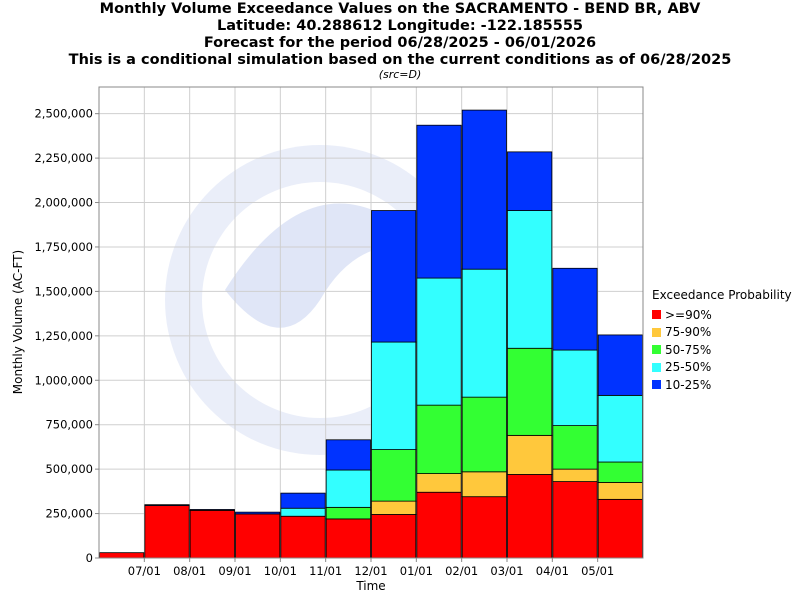 The image size is (800, 600). I want to click on x-tick-label: 08/01, so click(189, 571).